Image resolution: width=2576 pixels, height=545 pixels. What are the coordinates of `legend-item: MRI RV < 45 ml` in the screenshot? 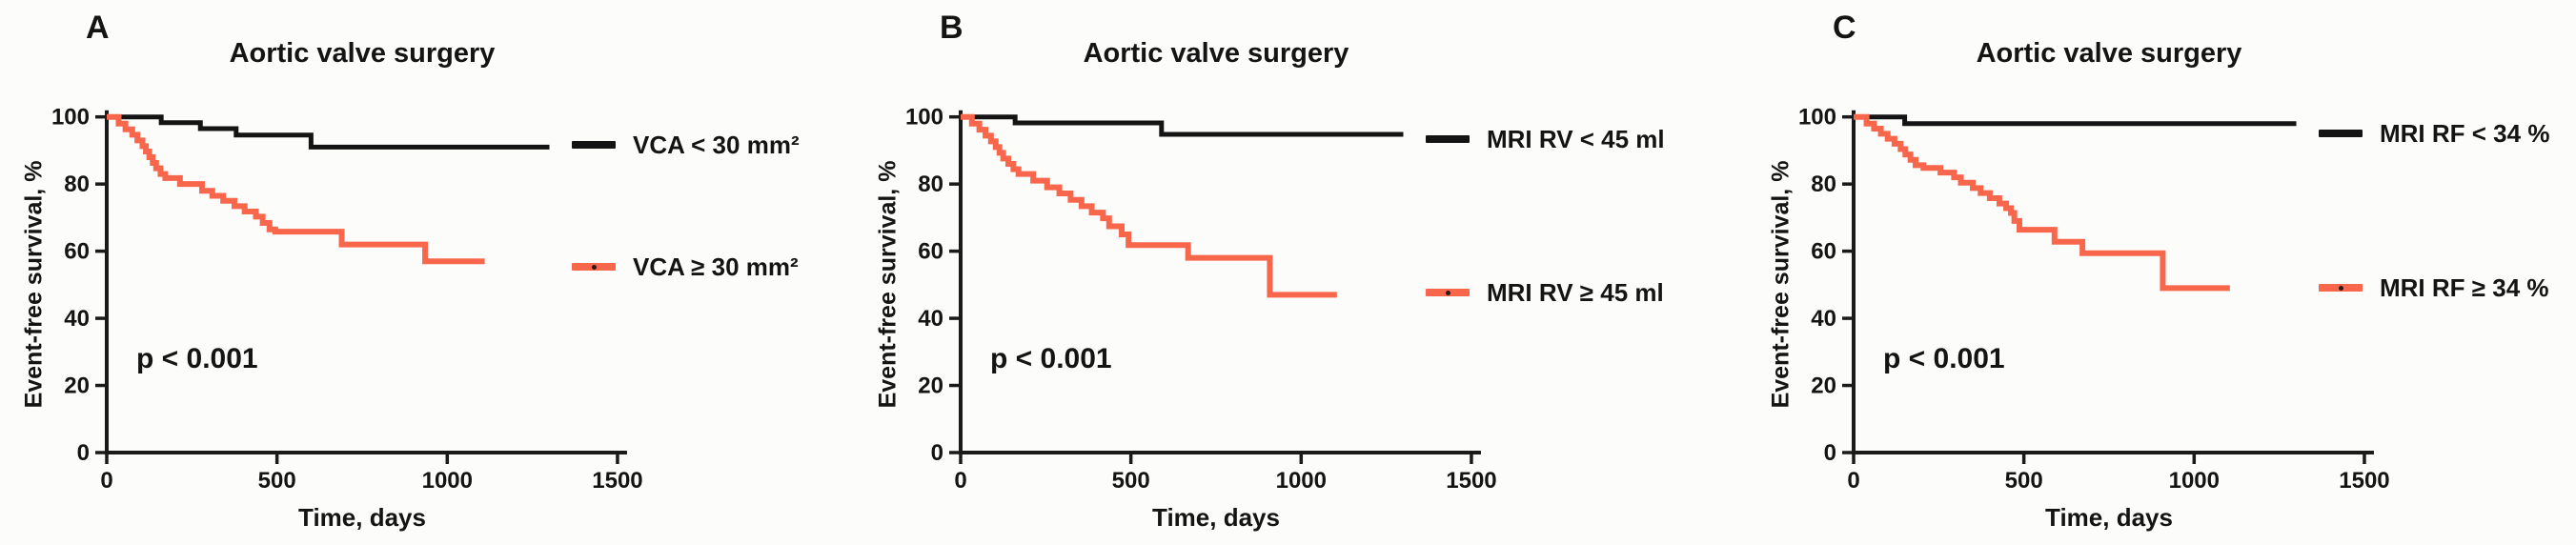 It's located at (1545, 139).